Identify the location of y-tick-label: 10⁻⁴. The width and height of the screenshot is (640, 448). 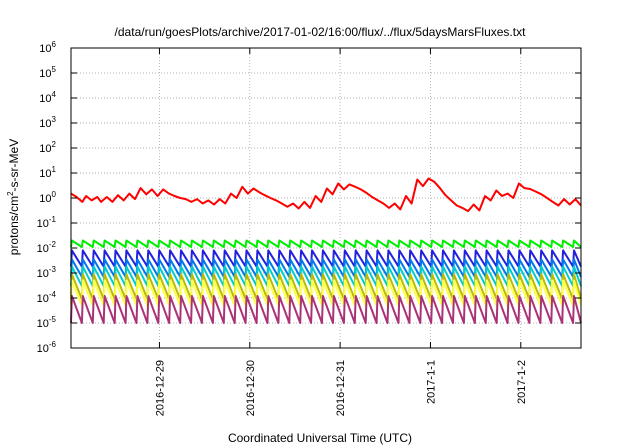
(47, 297).